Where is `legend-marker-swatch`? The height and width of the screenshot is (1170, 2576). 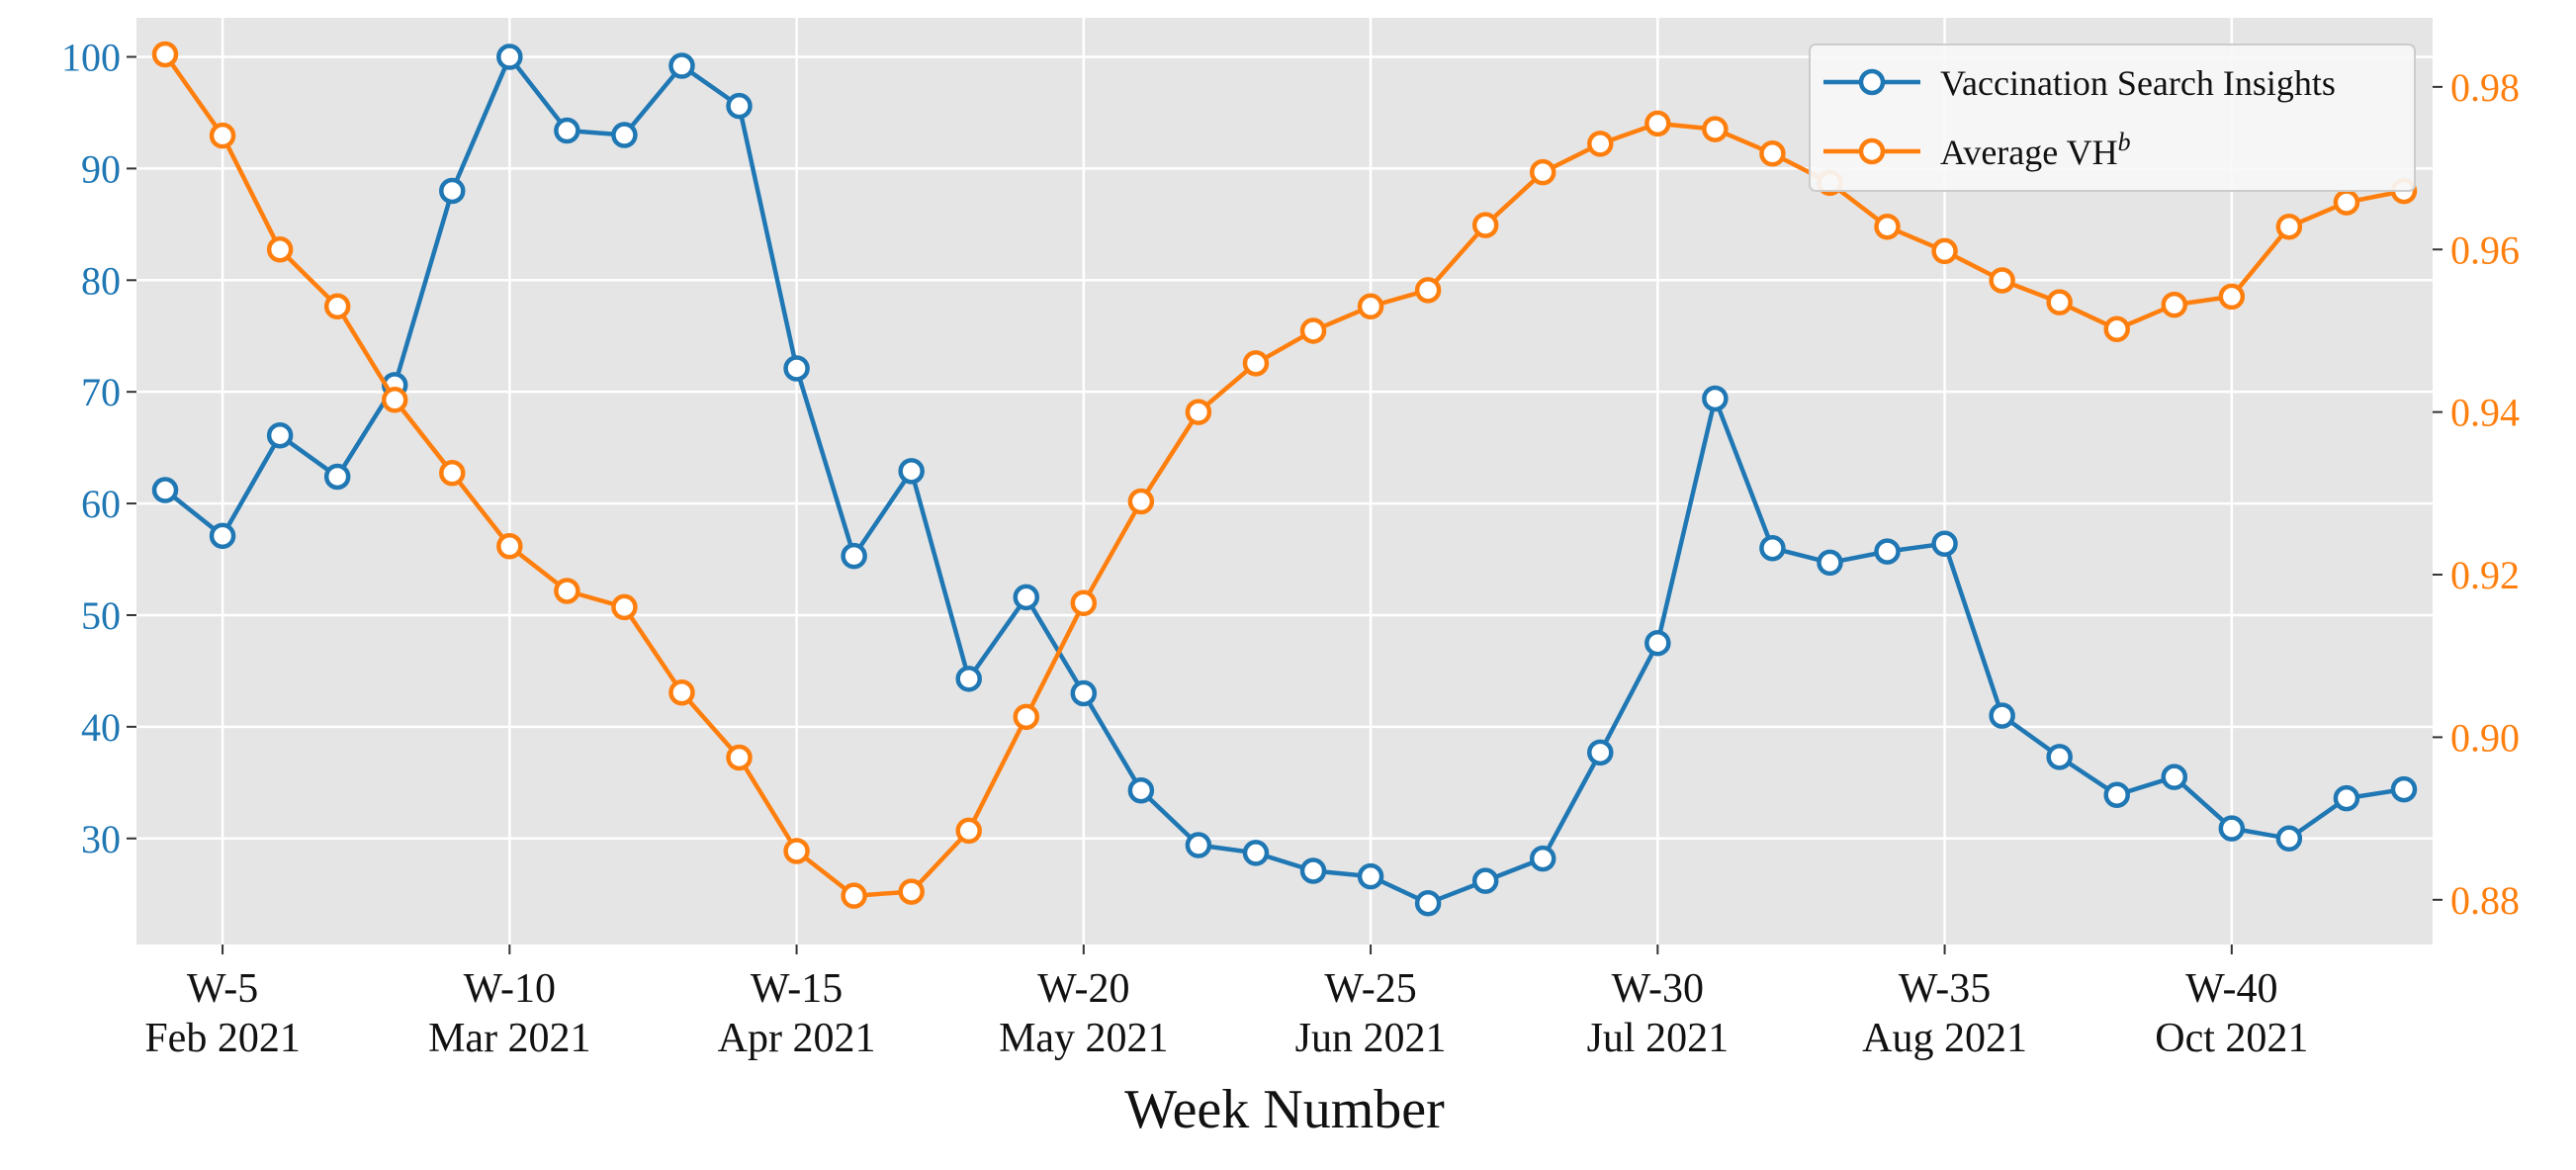
legend-marker-swatch is located at coordinates (1872, 151).